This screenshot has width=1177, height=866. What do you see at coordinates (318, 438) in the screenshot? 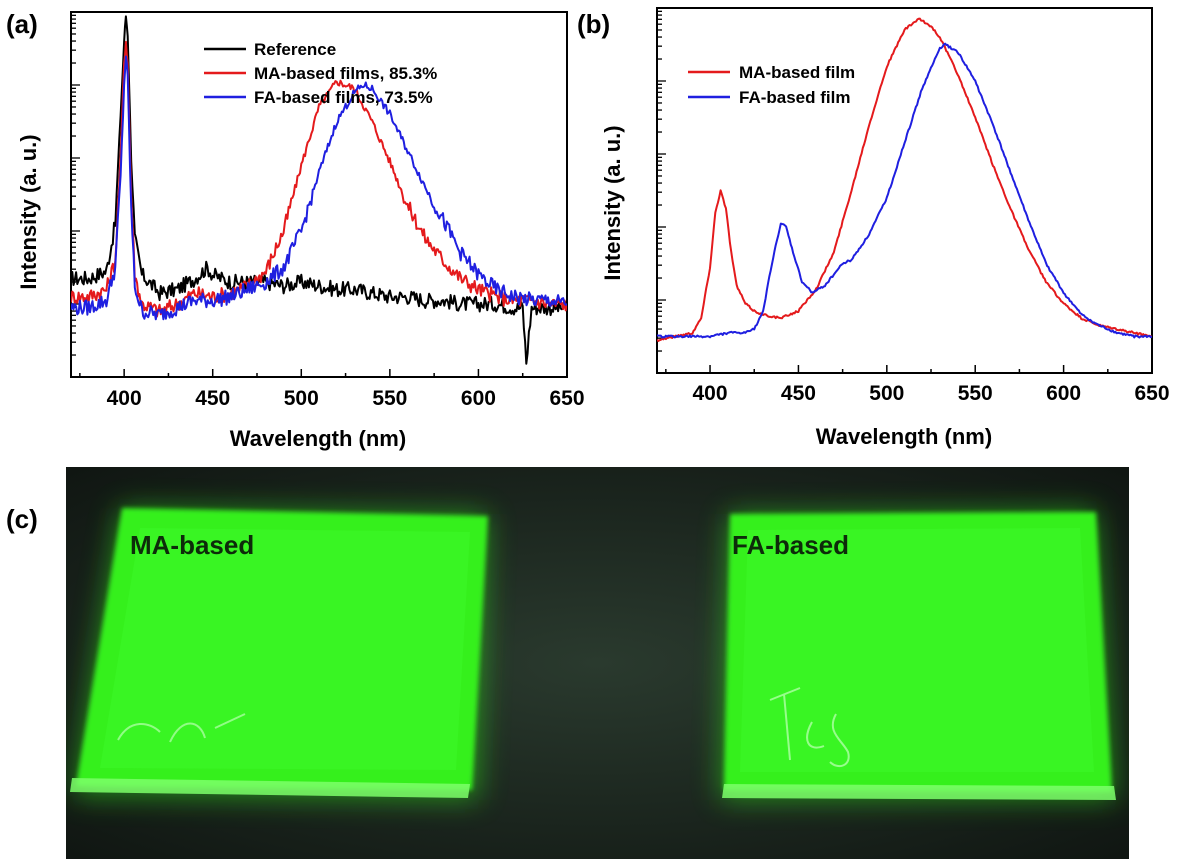
I see `panel-a-x-axis-title: Wavelength (nm)` at bounding box center [318, 438].